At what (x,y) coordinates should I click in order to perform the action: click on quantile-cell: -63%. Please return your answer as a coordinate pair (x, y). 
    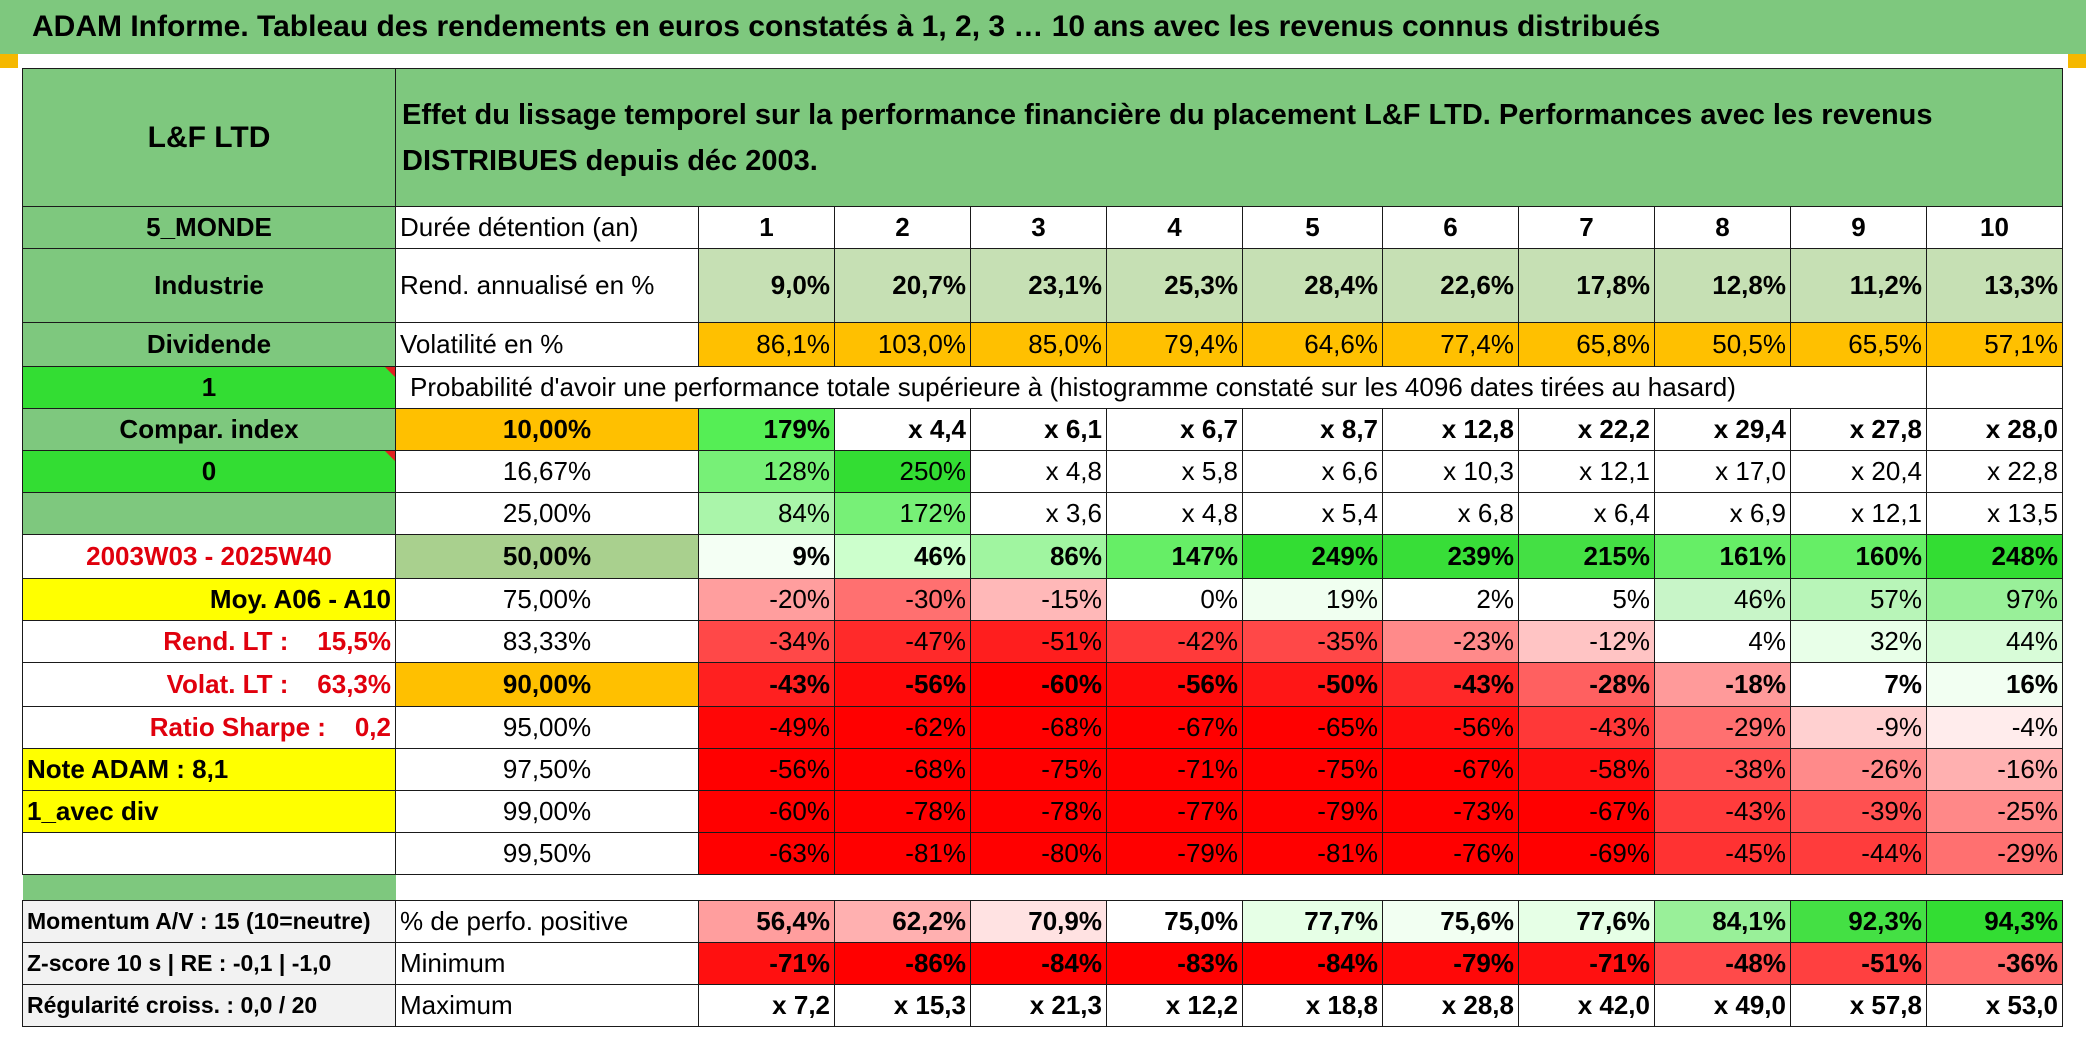
    Looking at the image, I should click on (766, 853).